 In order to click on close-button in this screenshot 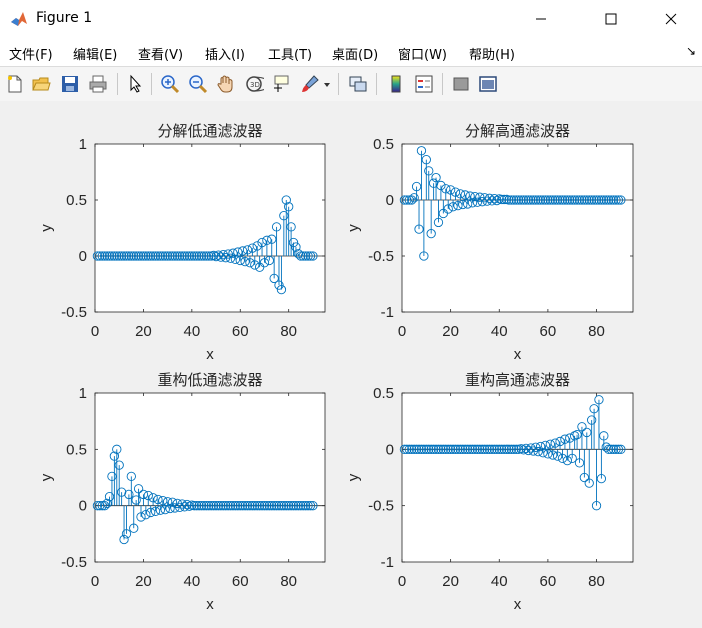, I will do `click(671, 19)`.